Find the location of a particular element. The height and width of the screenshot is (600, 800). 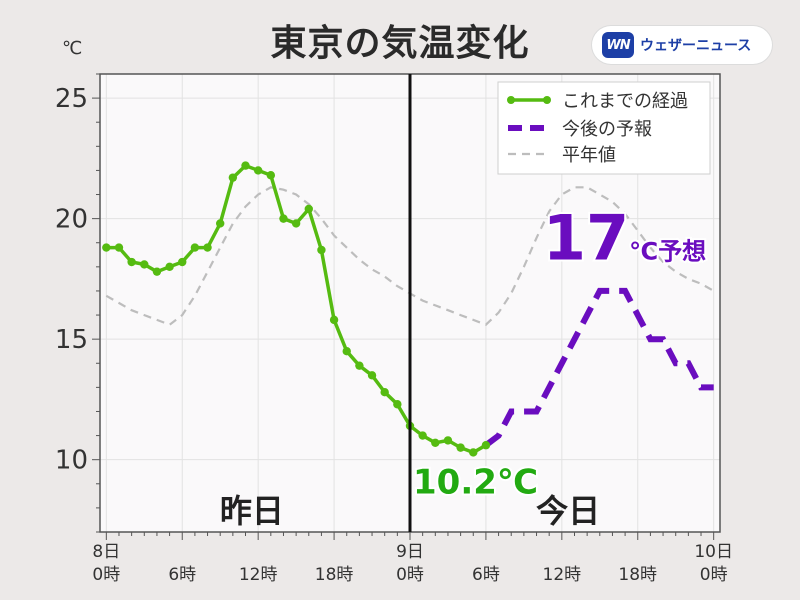

y-tick-label: 25 is located at coordinates (71, 99).